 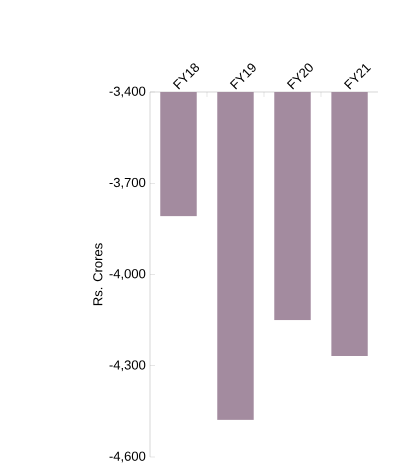 What do you see at coordinates (128, 92) in the screenshot?
I see `y-tick-label: -3,400` at bounding box center [128, 92].